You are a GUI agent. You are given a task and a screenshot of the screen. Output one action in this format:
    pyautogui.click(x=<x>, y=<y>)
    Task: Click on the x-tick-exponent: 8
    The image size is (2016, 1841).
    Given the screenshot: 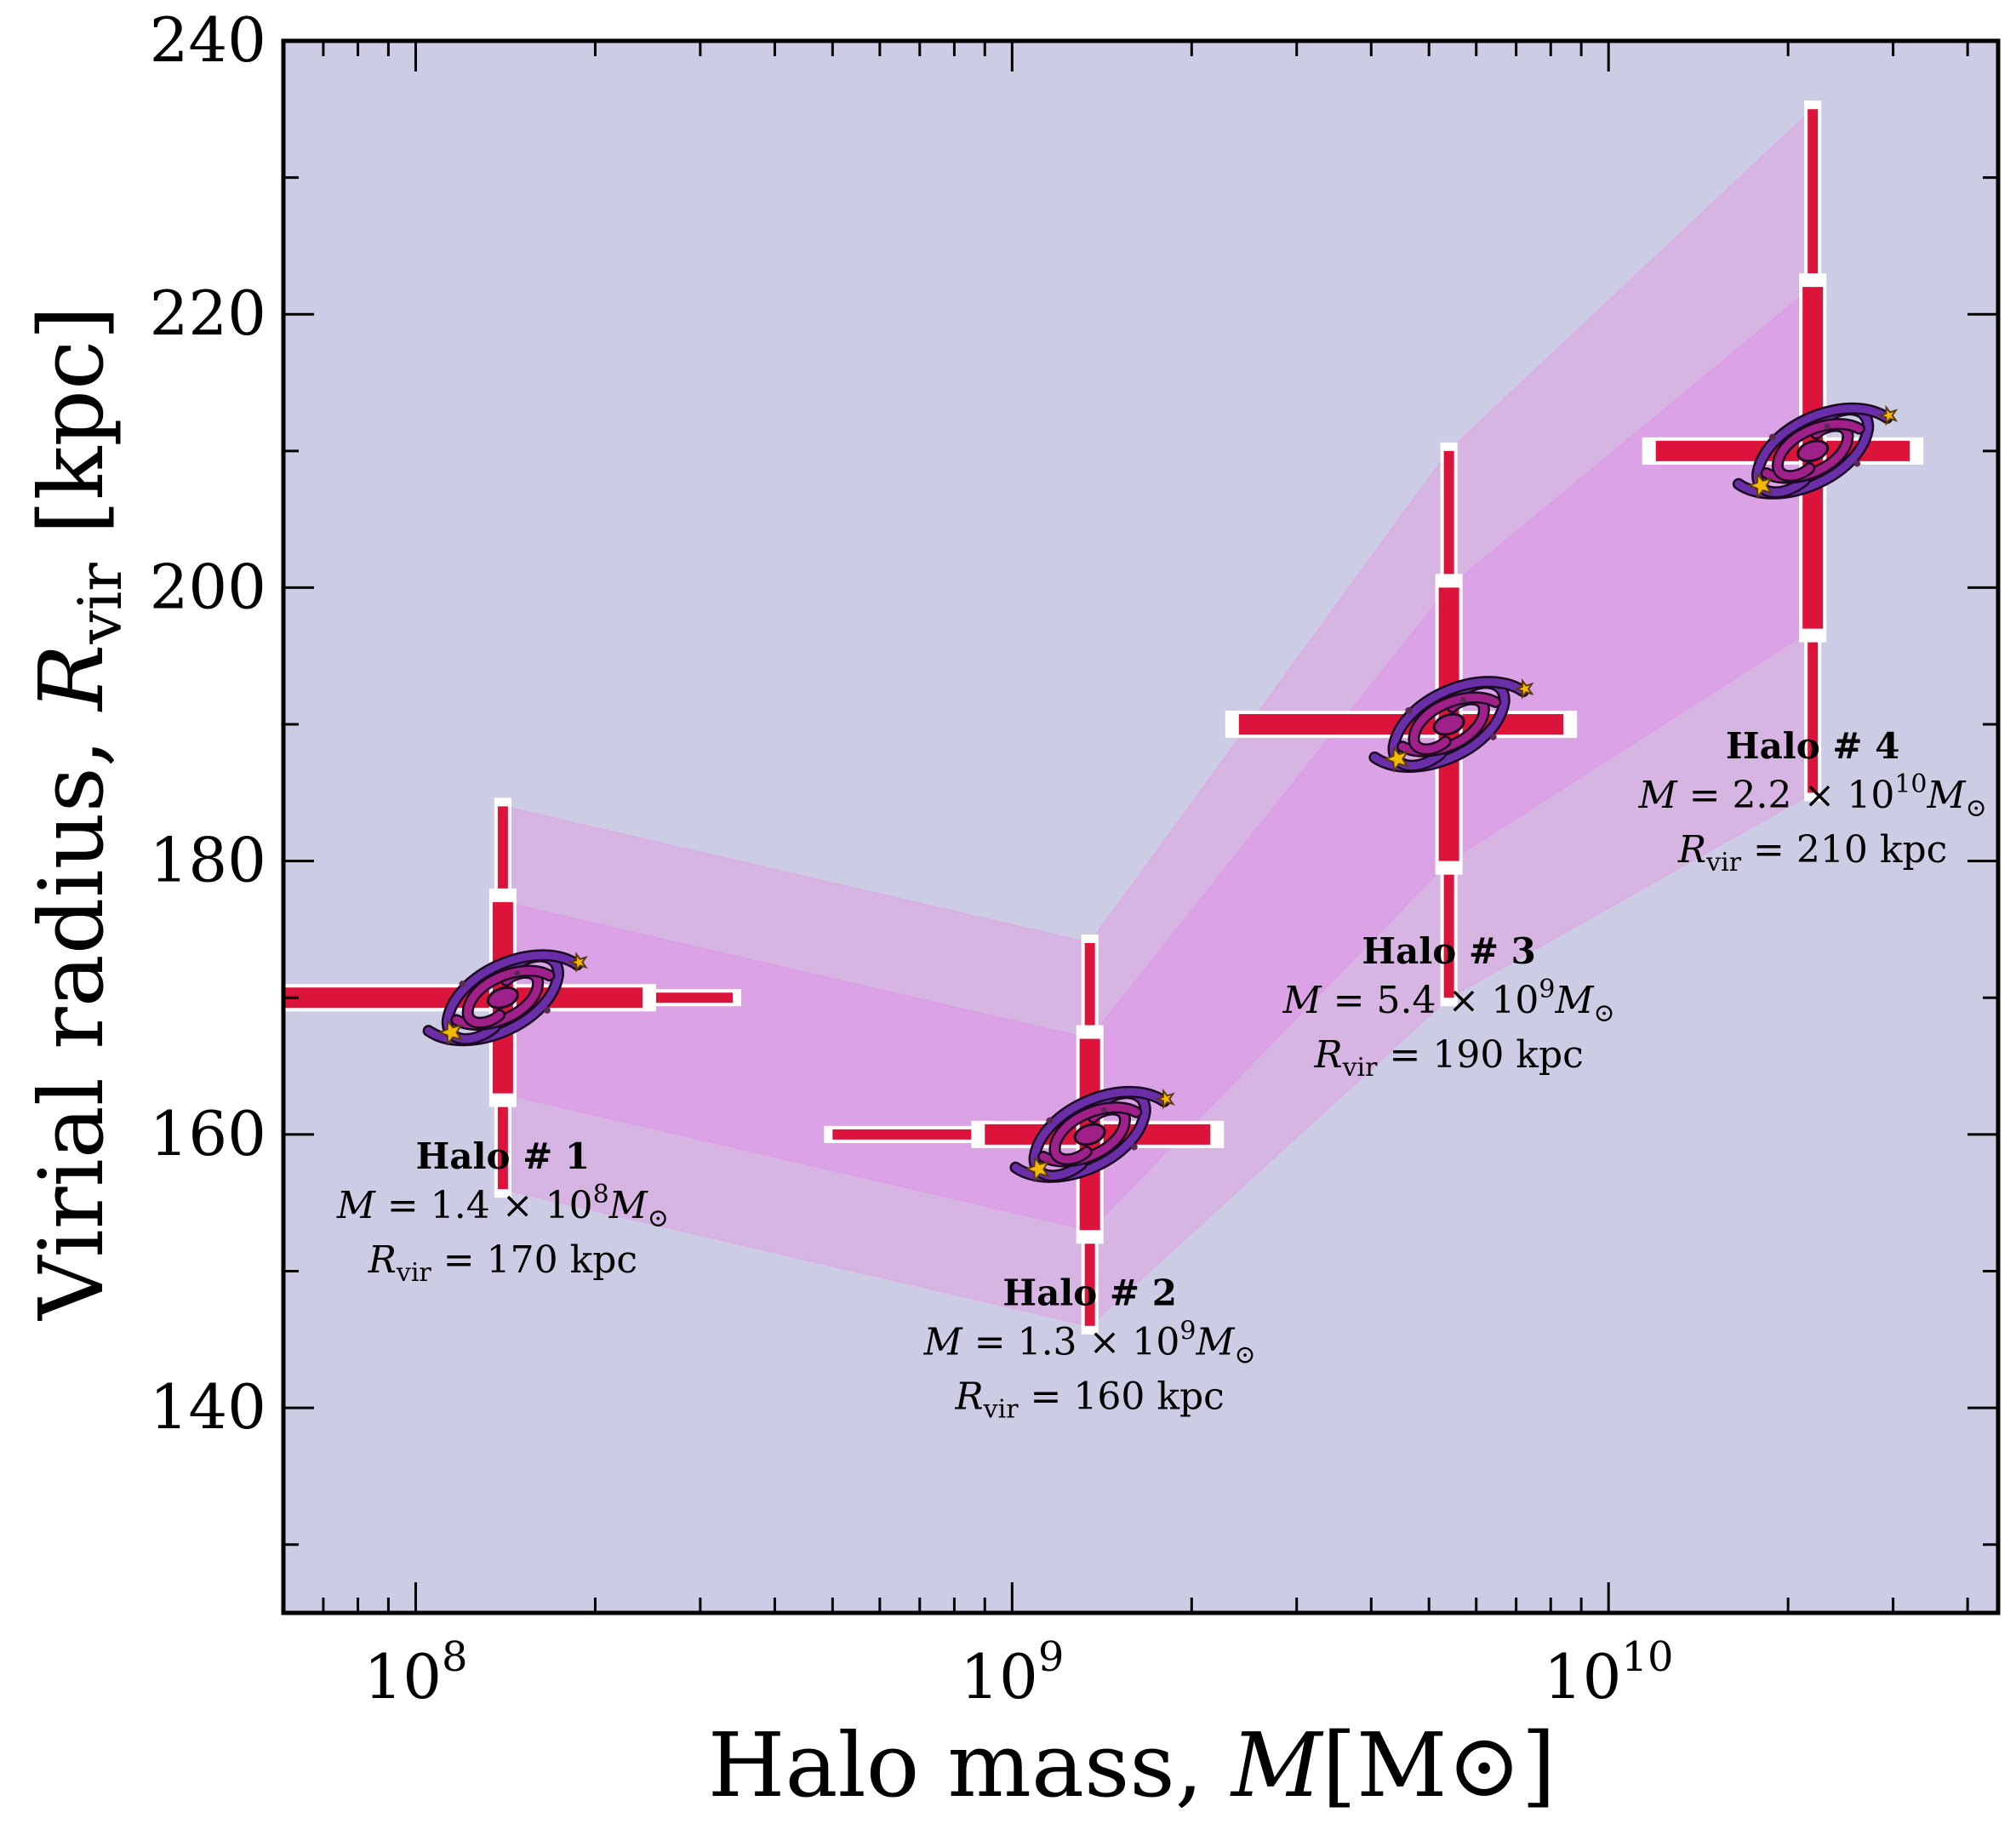 What is the action you would take?
    pyautogui.click(x=455, y=1657)
    